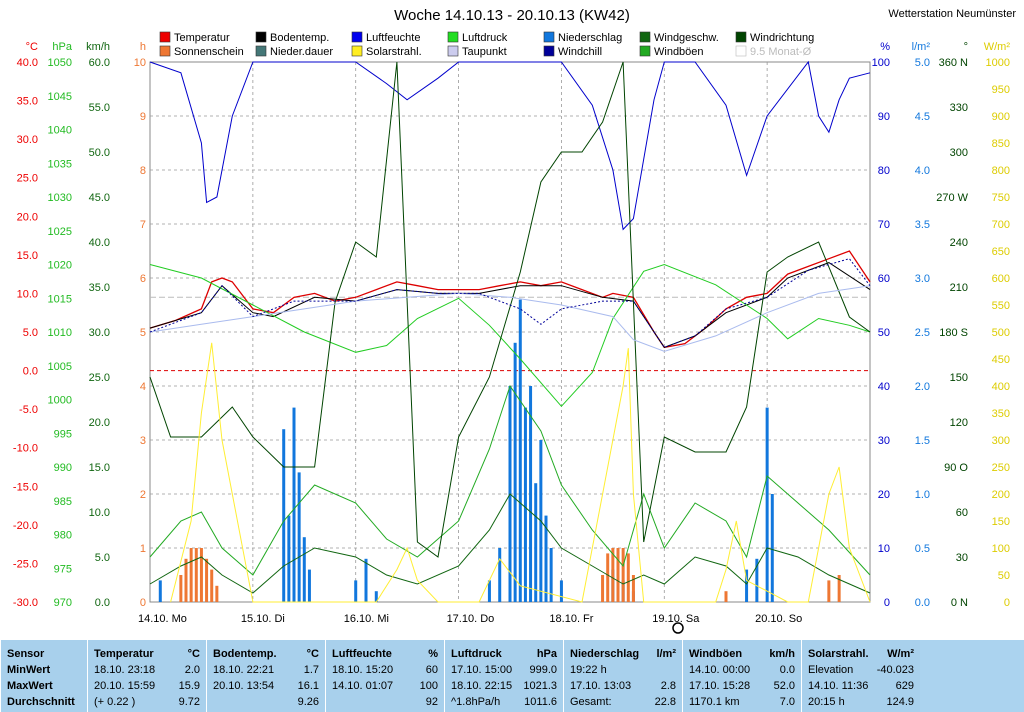 The image size is (1024, 712). Describe the element at coordinates (787, 702) in the screenshot. I see `stats-cell-value: 7.0` at that location.